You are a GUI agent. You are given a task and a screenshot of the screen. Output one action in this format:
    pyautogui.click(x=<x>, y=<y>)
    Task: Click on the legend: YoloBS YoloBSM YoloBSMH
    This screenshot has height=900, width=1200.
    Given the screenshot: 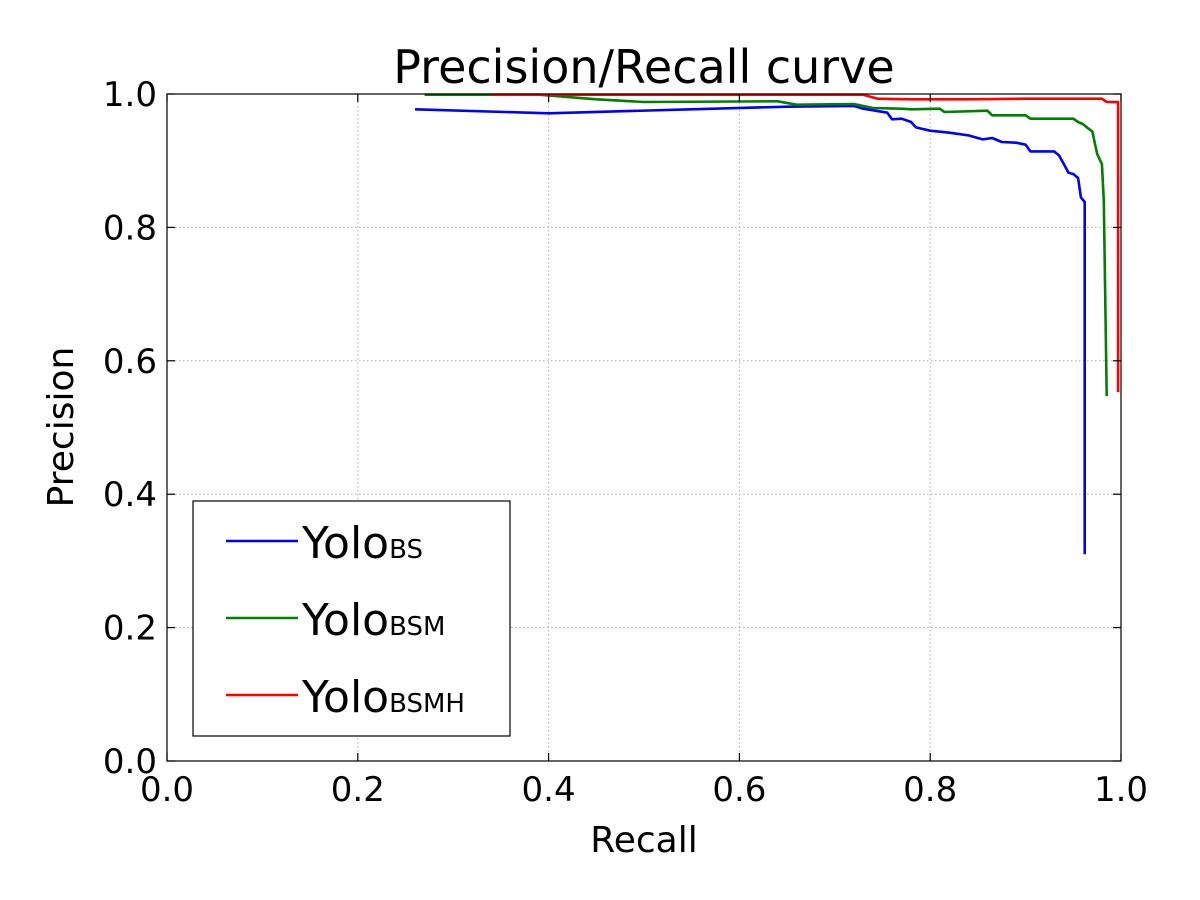 What is the action you would take?
    pyautogui.click(x=351, y=618)
    